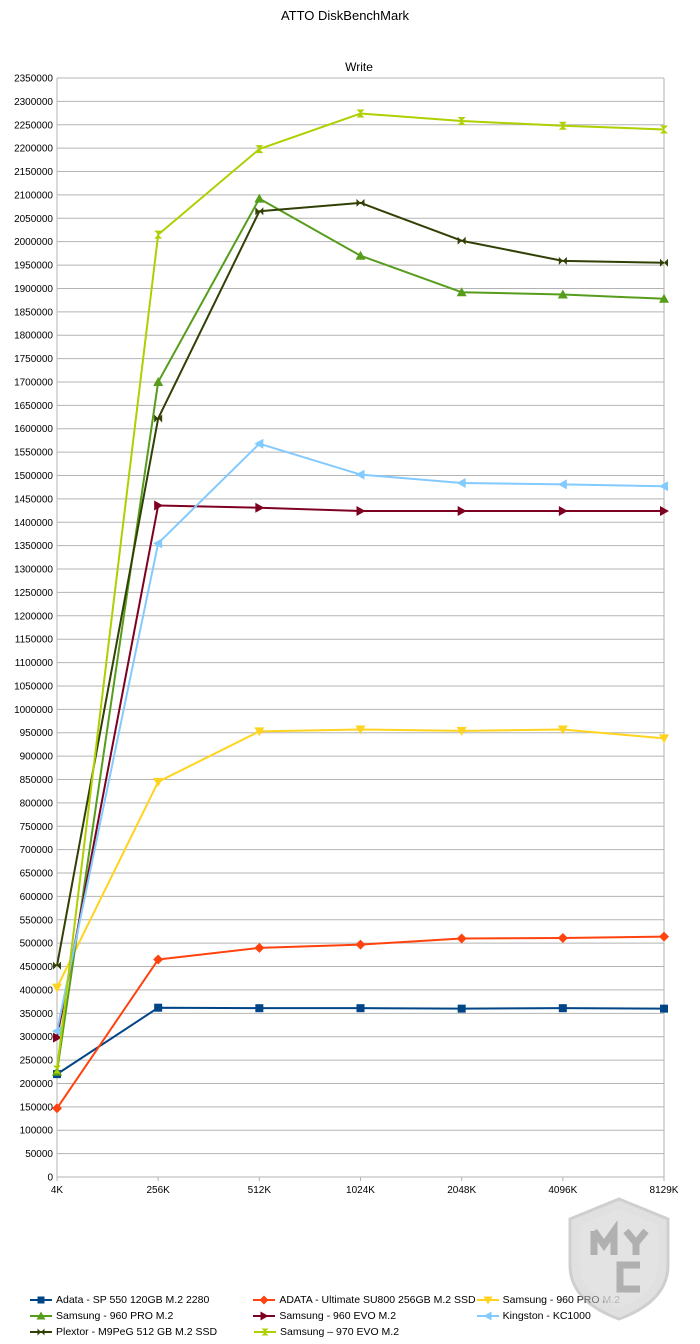 Image resolution: width=700 pixels, height=1344 pixels. I want to click on y-tick-label: 2250000, so click(33, 125).